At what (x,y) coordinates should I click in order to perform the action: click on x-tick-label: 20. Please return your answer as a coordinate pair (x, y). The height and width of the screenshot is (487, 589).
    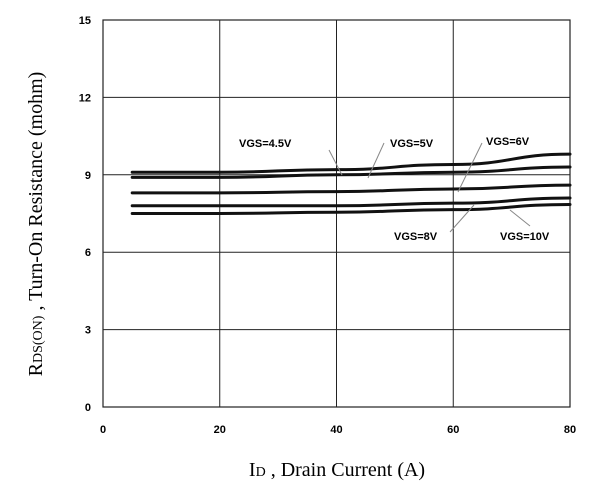
    Looking at the image, I should click on (220, 430).